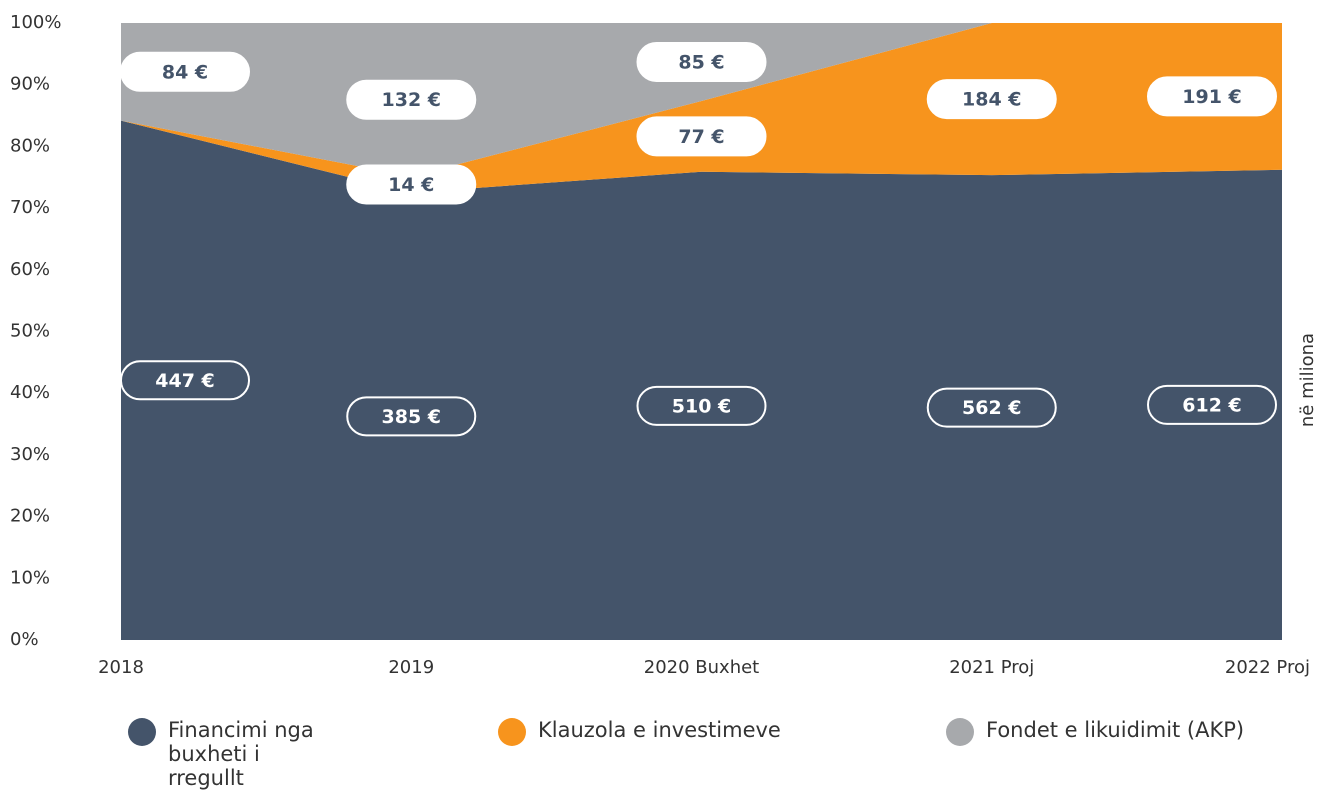  What do you see at coordinates (30, 516) in the screenshot?
I see `y-tick-label: 20%` at bounding box center [30, 516].